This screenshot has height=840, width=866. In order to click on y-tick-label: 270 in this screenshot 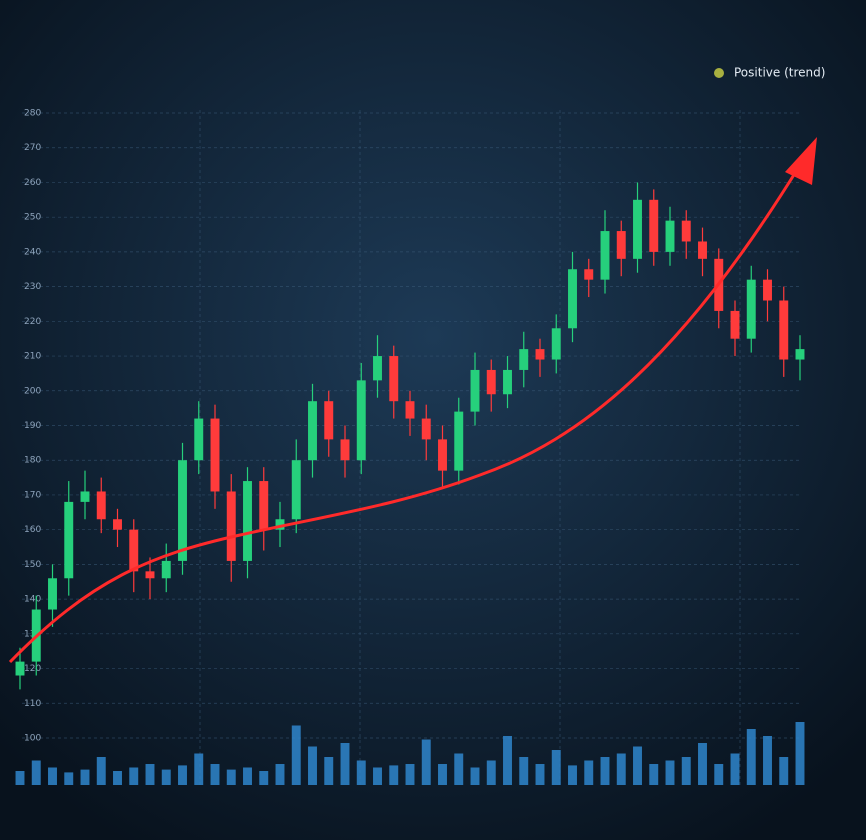, I will do `click(32, 148)`.